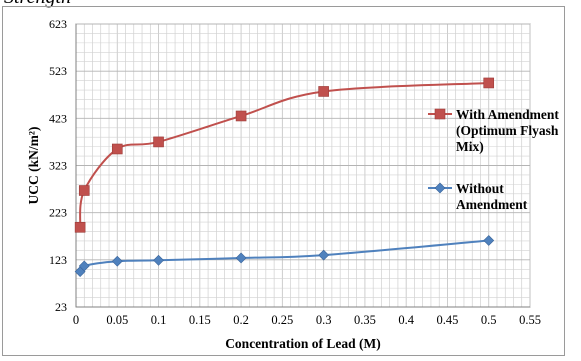  What do you see at coordinates (58, 118) in the screenshot?
I see `y-tick-label: 423` at bounding box center [58, 118].